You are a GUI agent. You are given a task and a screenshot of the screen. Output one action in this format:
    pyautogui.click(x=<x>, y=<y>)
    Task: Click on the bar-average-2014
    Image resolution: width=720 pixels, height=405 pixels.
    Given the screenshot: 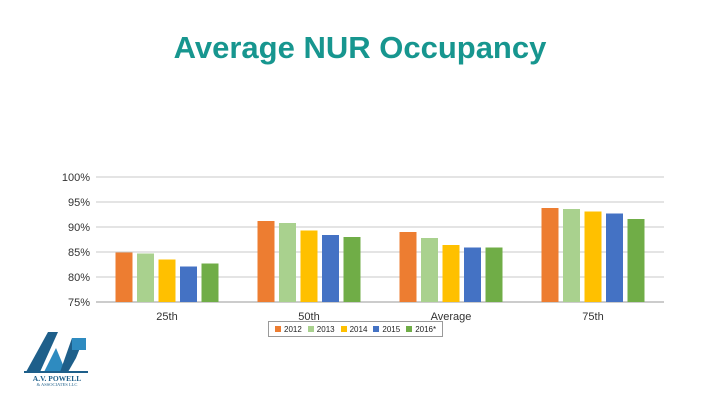 What is the action you would take?
    pyautogui.click(x=451, y=273)
    